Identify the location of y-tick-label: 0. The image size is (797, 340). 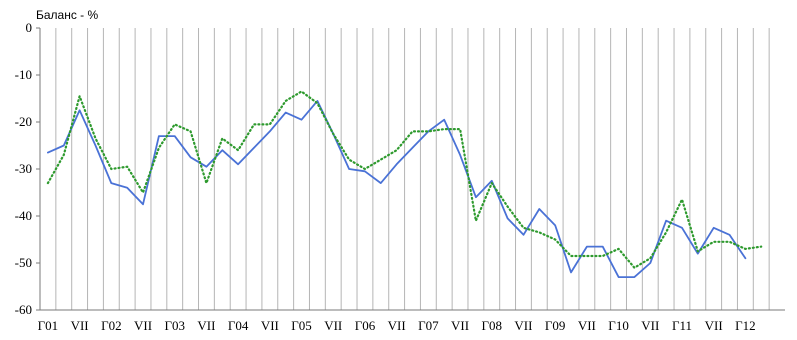
(29, 27).